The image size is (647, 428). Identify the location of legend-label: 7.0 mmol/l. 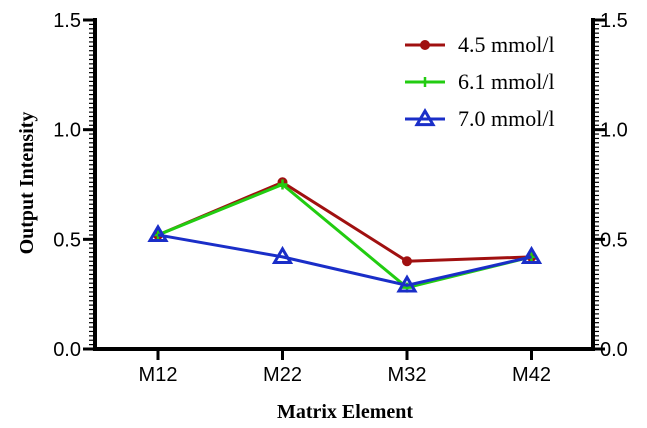
(506, 118).